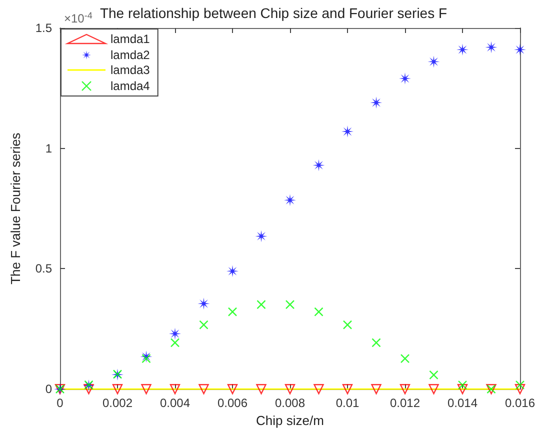 The height and width of the screenshot is (432, 547). I want to click on x-tick-label: 0.012, so click(405, 403).